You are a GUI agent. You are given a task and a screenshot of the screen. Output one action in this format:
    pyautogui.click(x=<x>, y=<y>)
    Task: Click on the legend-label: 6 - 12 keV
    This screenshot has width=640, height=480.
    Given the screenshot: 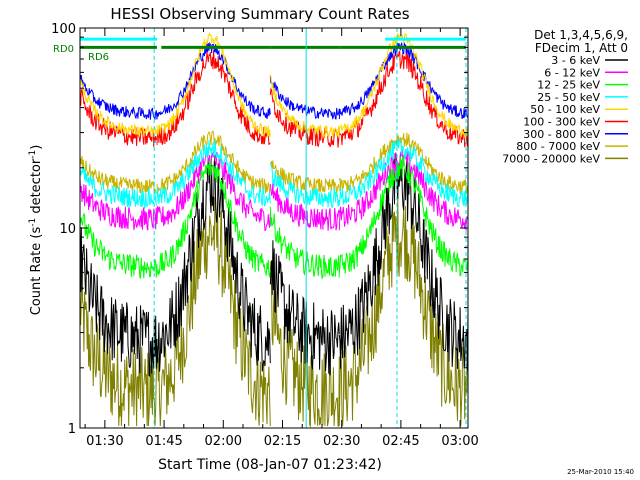 What is the action you would take?
    pyautogui.click(x=572, y=72)
    